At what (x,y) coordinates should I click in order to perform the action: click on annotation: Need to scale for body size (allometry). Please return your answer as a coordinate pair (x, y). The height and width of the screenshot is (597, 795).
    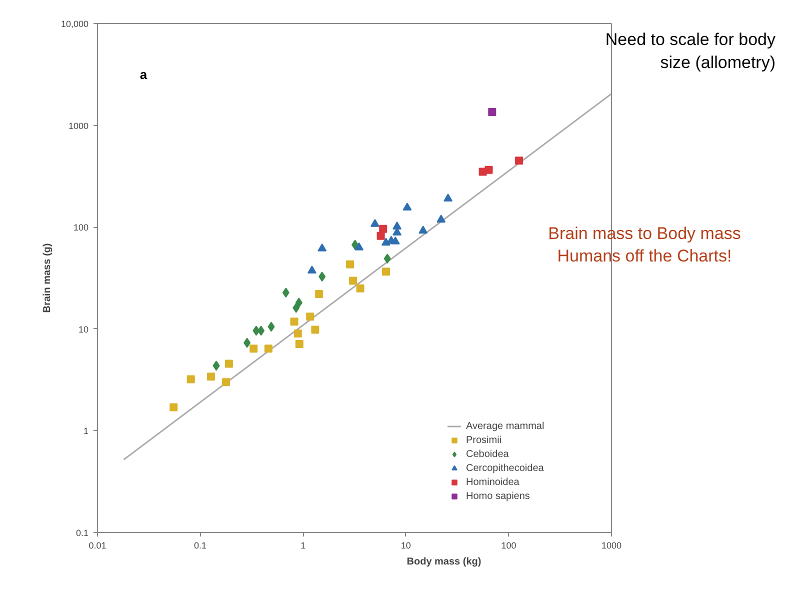
    Looking at the image, I should click on (690, 51).